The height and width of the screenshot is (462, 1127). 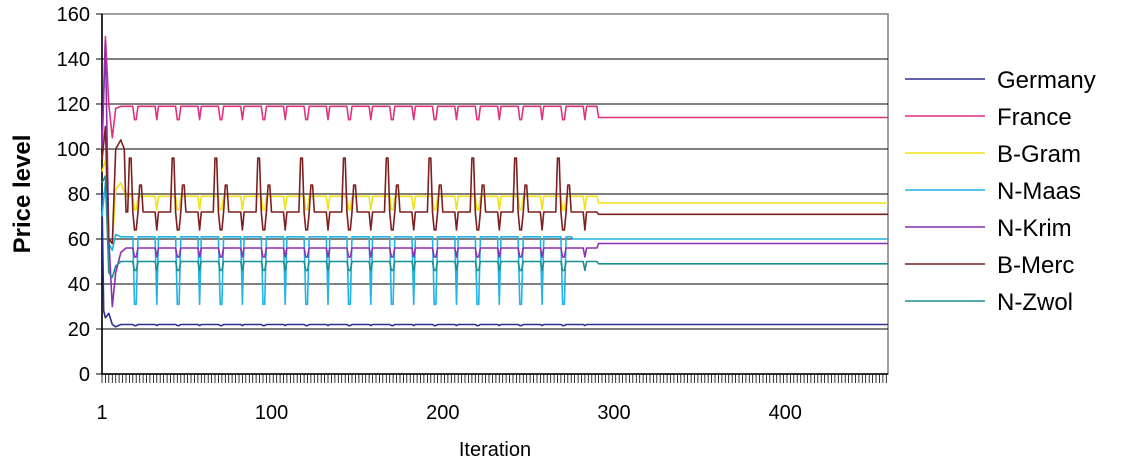 I want to click on y-tick-label: 160, so click(x=73, y=15).